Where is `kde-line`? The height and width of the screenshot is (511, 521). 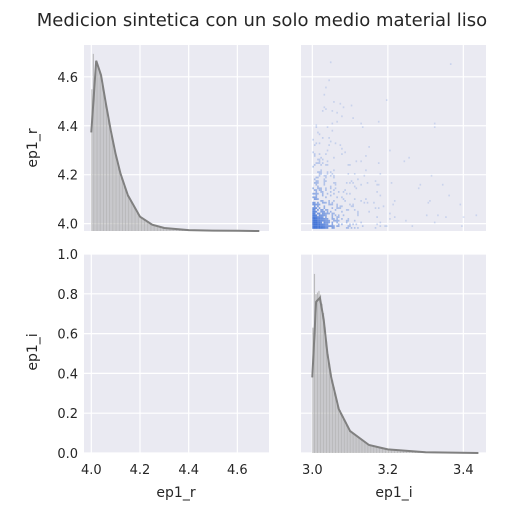
kde-line is located at coordinates (395, 374).